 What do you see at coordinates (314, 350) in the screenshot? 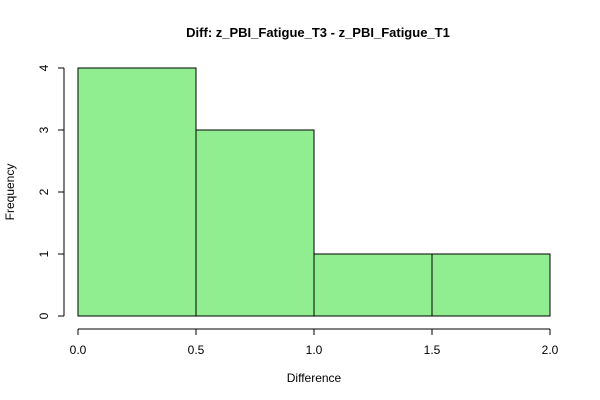
I see `x-tick-label-2: 1.0` at bounding box center [314, 350].